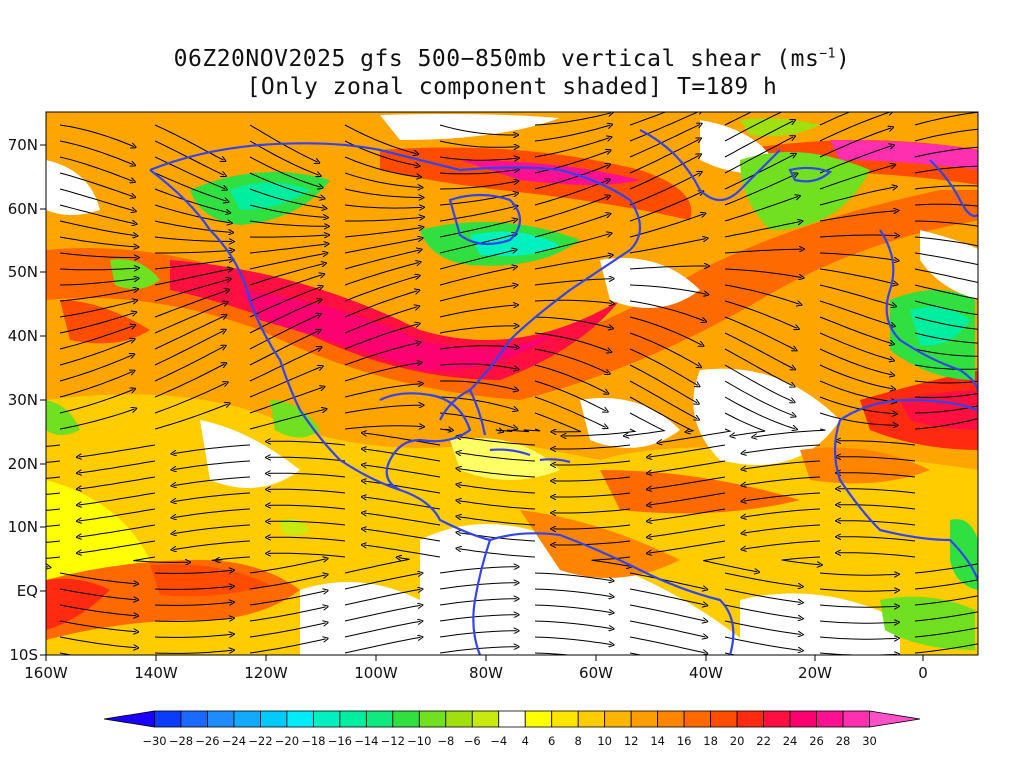 This screenshot has width=1024, height=768. Describe the element at coordinates (23, 400) in the screenshot. I see `lat-label: 30N` at that location.